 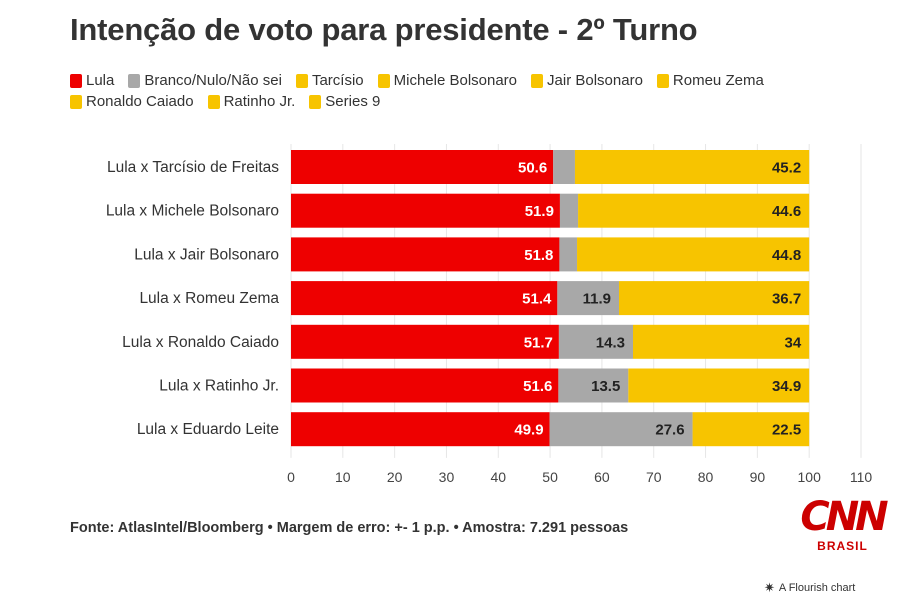 I want to click on x-tick-label: 40, so click(x=498, y=477).